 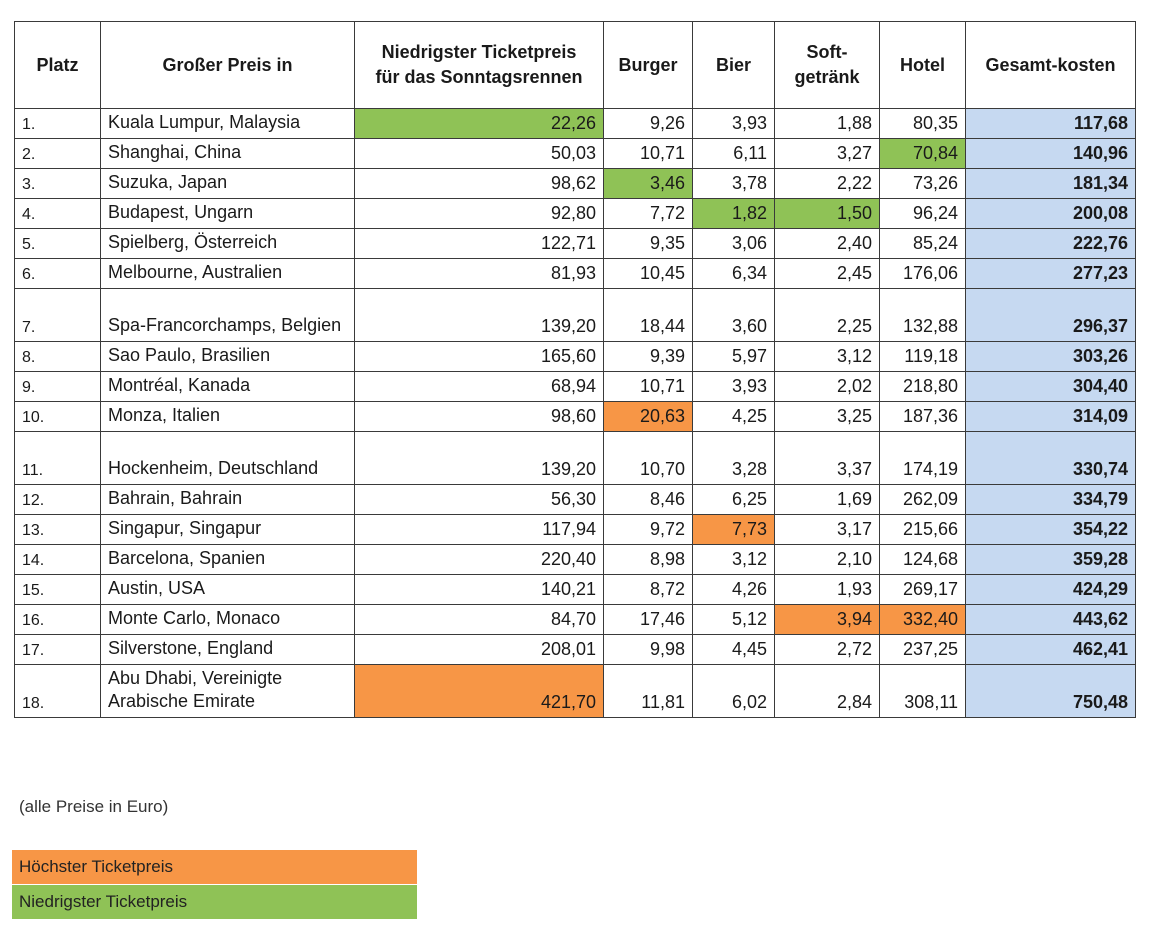 I want to click on cell-grand-prix: Suzuka, Japan, so click(x=227, y=183).